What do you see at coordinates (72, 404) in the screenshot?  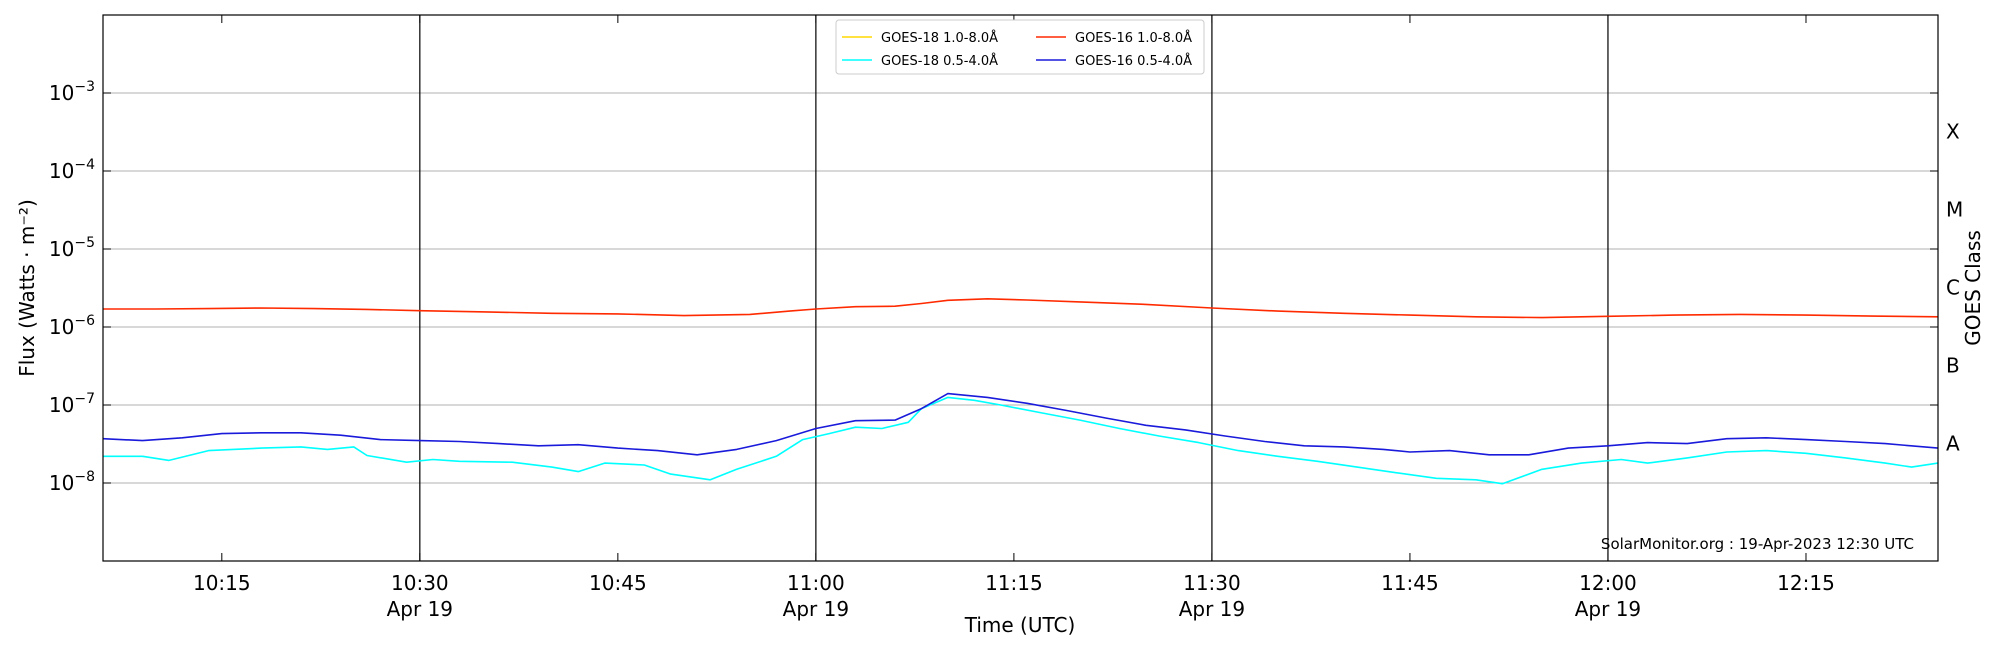 I see `y-tick-label-4: 10⁻⁷` at bounding box center [72, 404].